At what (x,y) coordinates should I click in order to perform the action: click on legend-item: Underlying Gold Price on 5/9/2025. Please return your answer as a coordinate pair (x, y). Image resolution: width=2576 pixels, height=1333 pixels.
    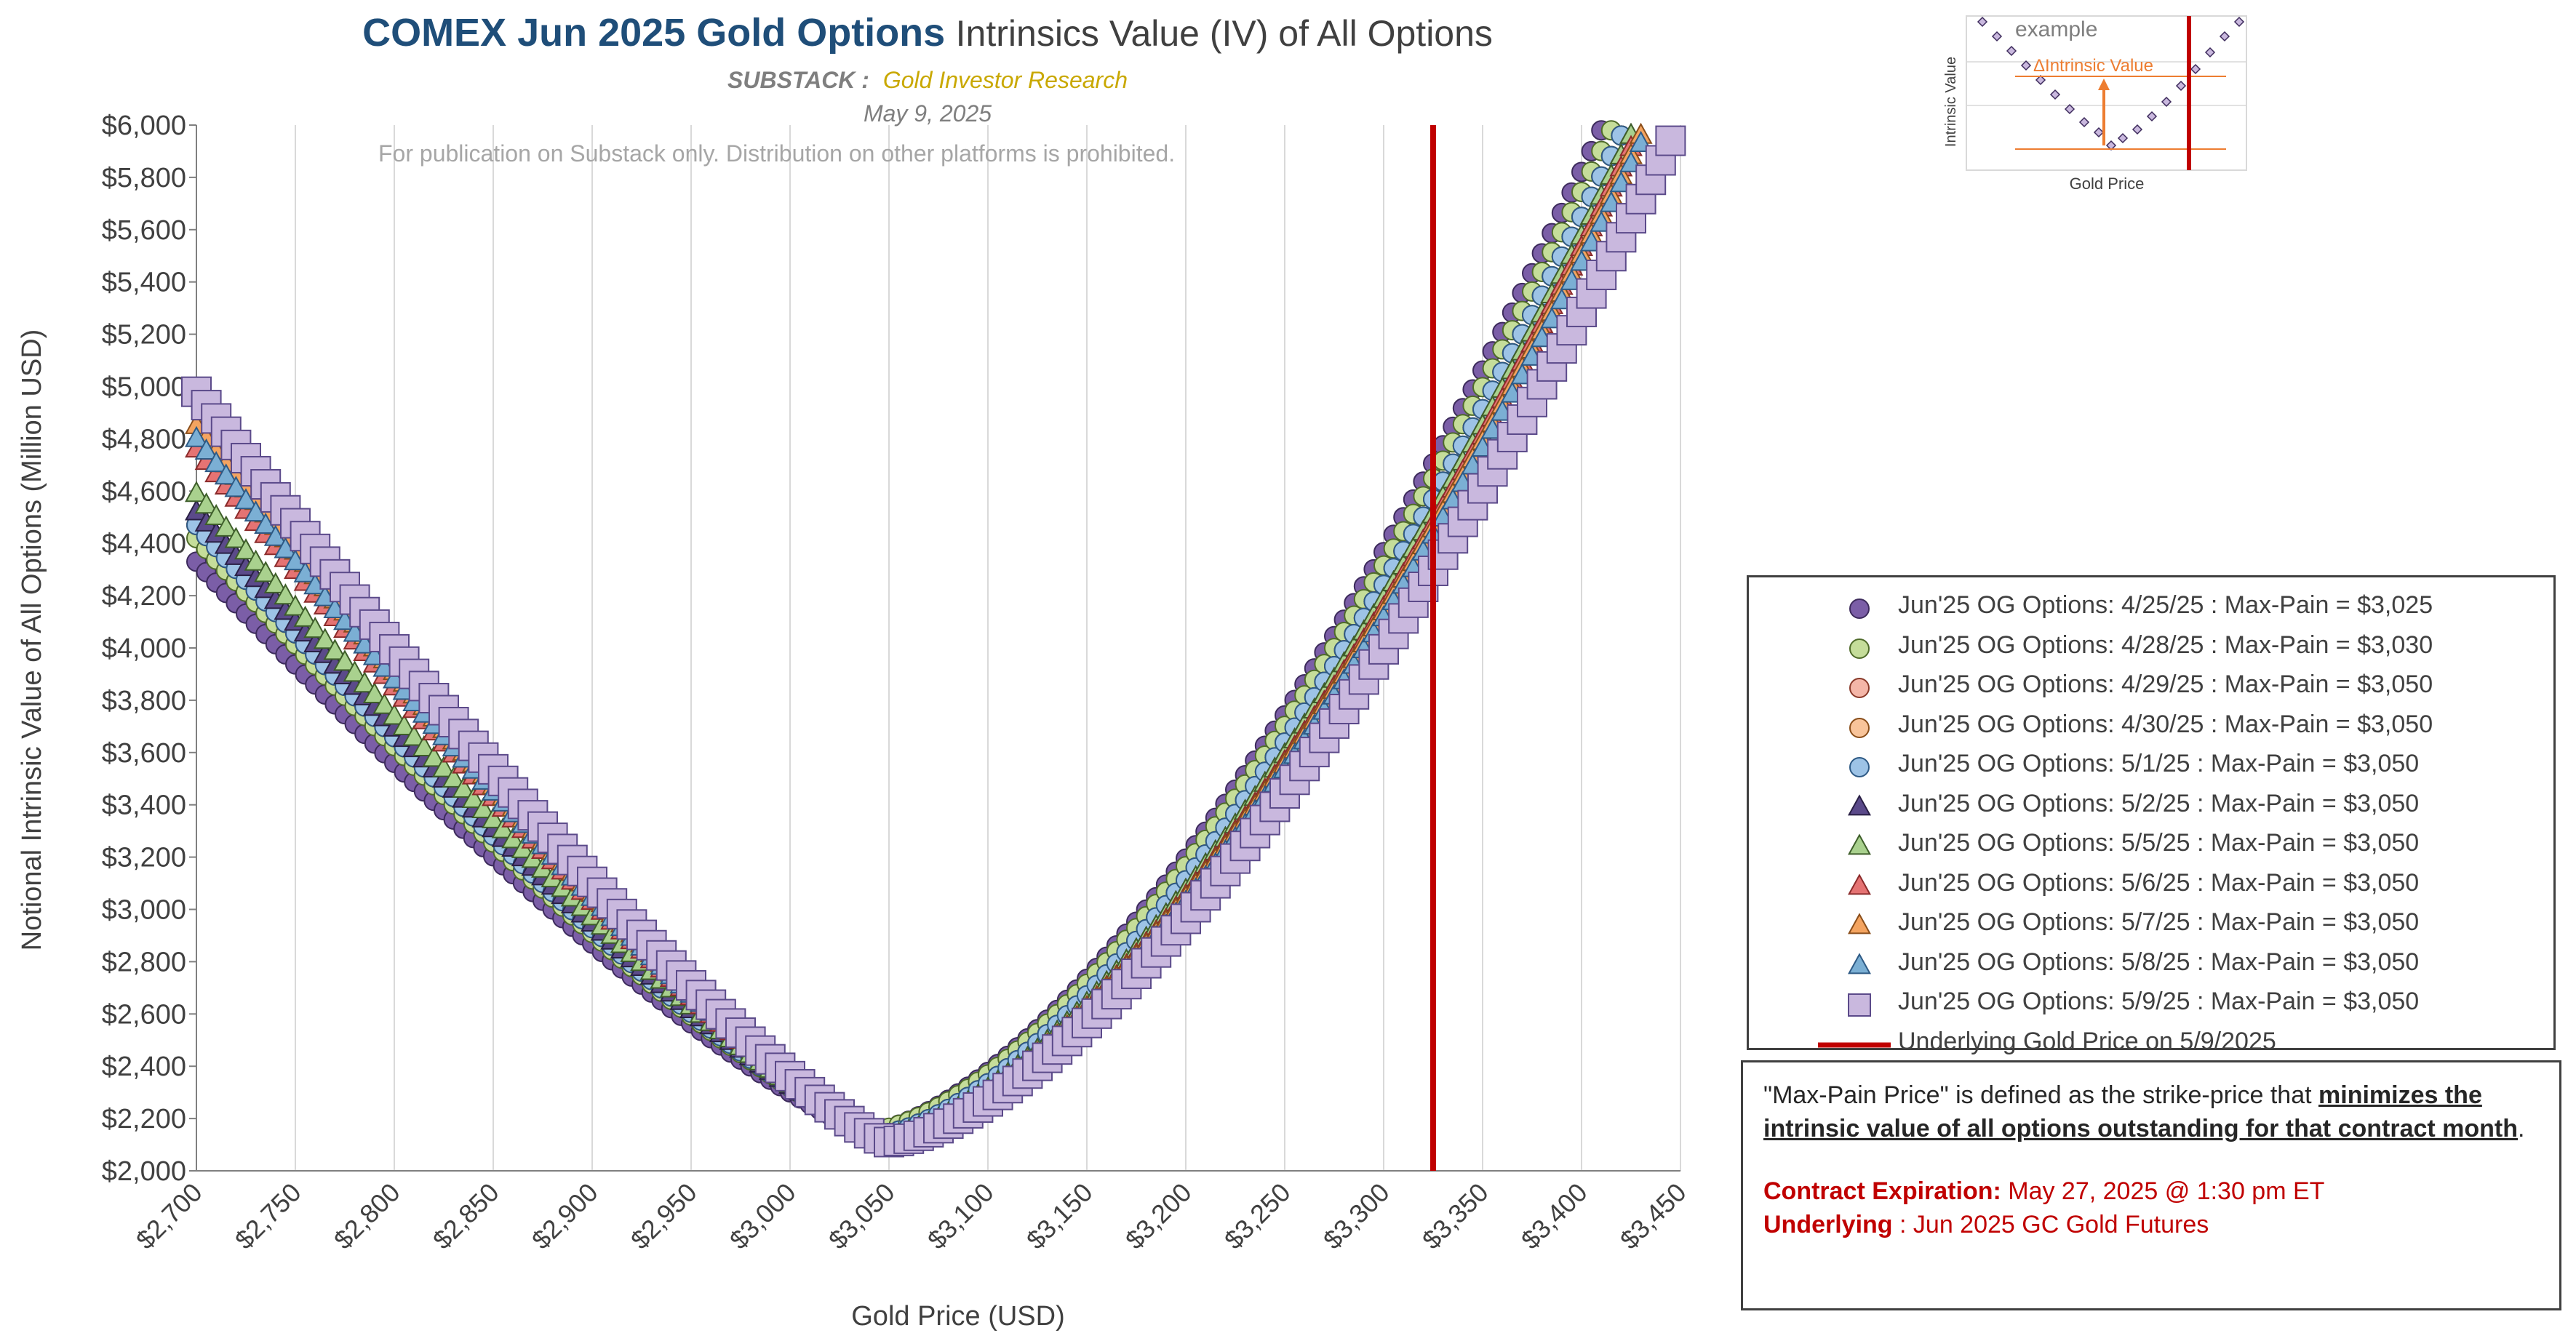
    Looking at the image, I should click on (2151, 1043).